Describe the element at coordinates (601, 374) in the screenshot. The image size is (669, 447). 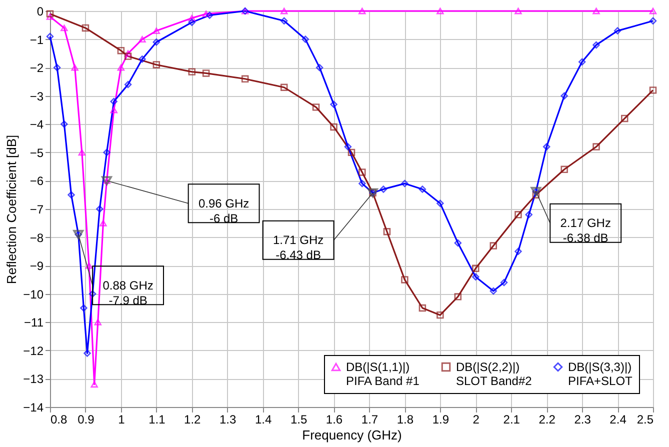
I see `legend-label: DB(|S(3,3)|) PIFA+SLOT` at that location.